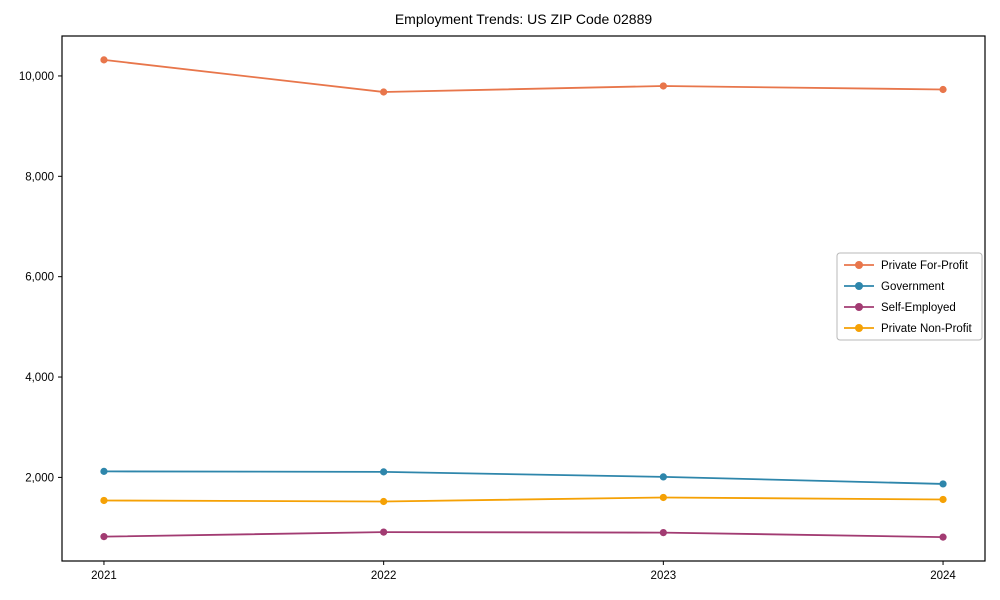  Describe the element at coordinates (36, 77) in the screenshot. I see `y-tick-label: 10,000` at that location.